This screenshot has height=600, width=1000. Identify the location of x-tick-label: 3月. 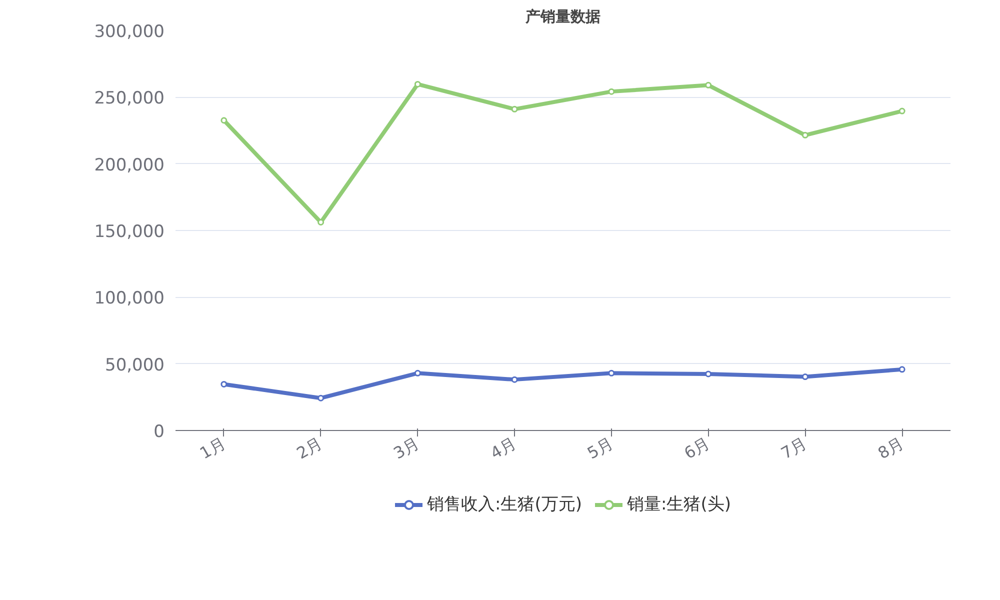
(406, 448).